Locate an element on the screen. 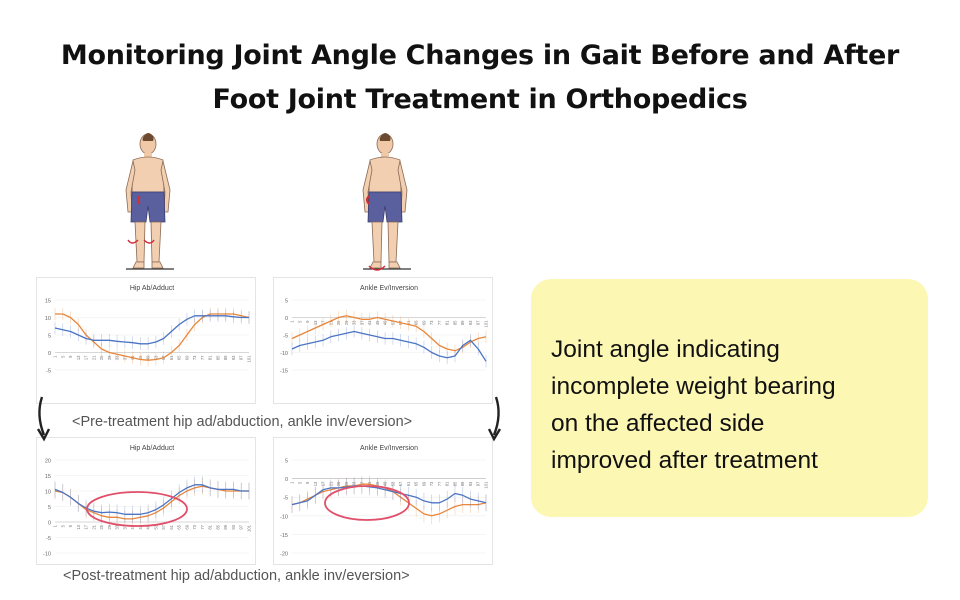 The height and width of the screenshot is (600, 960). y-tick-label: 20 is located at coordinates (48, 462).